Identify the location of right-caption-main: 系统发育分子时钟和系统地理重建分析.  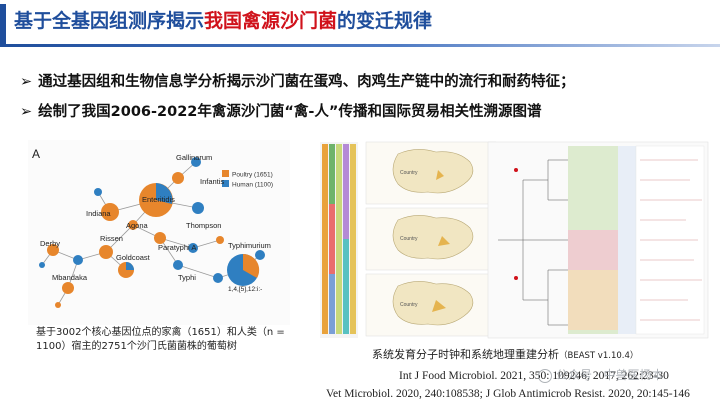
(465, 354).